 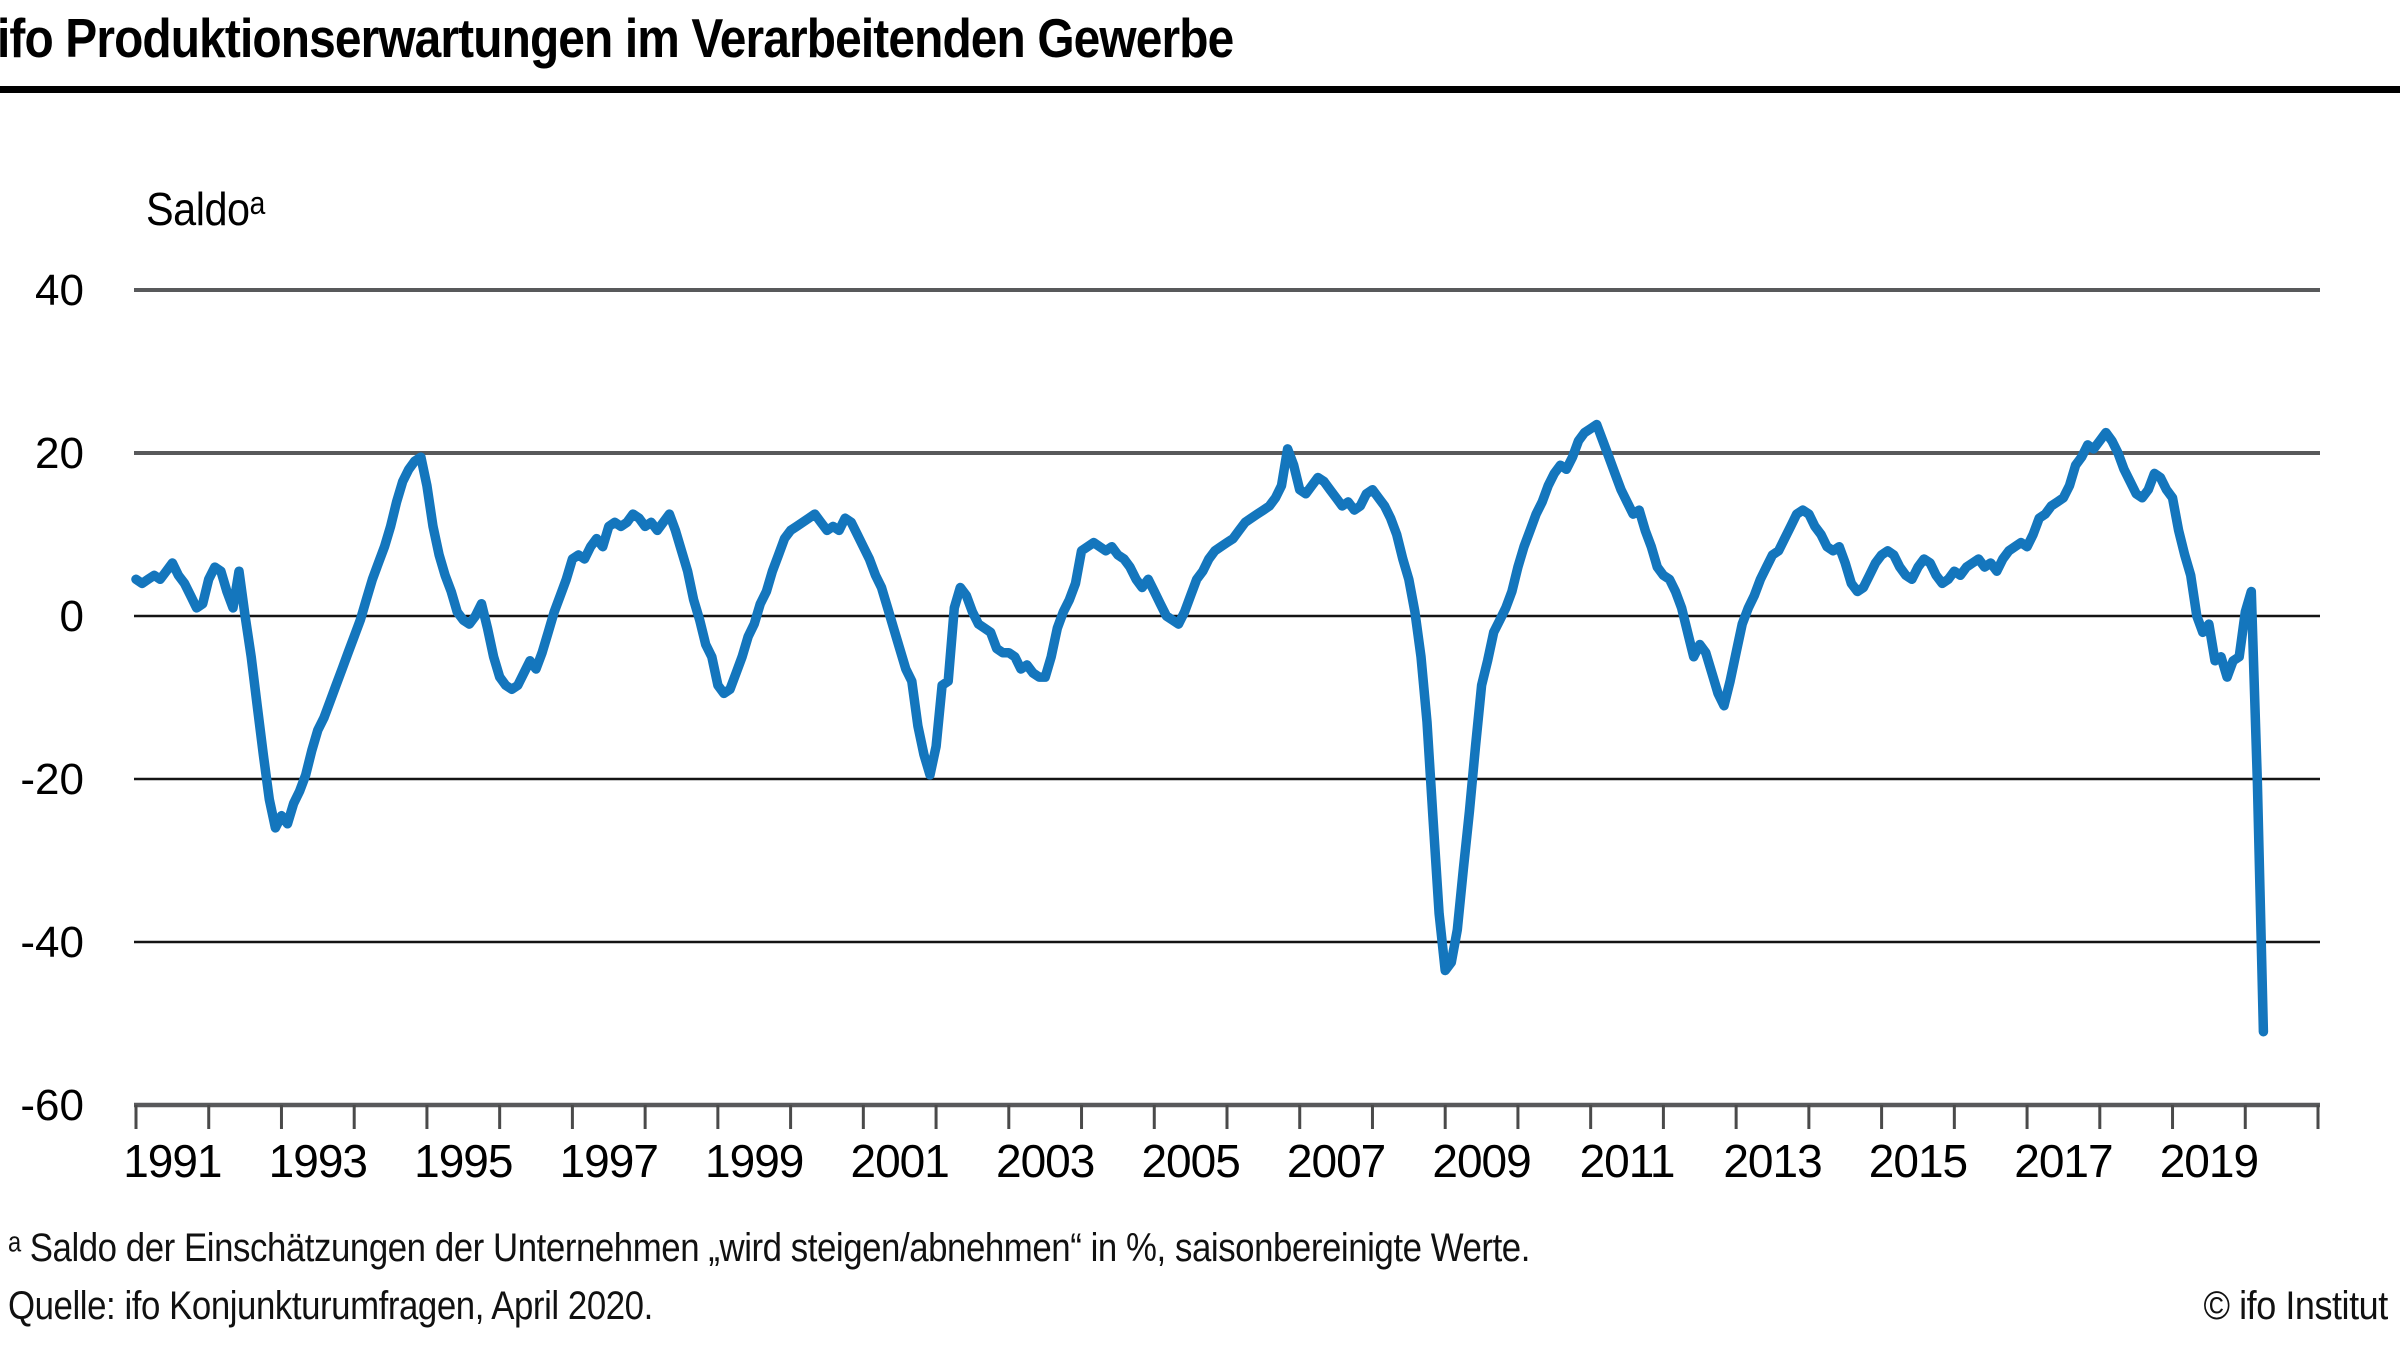 I want to click on x-tick-label-1995: 1995, so click(x=463, y=1161).